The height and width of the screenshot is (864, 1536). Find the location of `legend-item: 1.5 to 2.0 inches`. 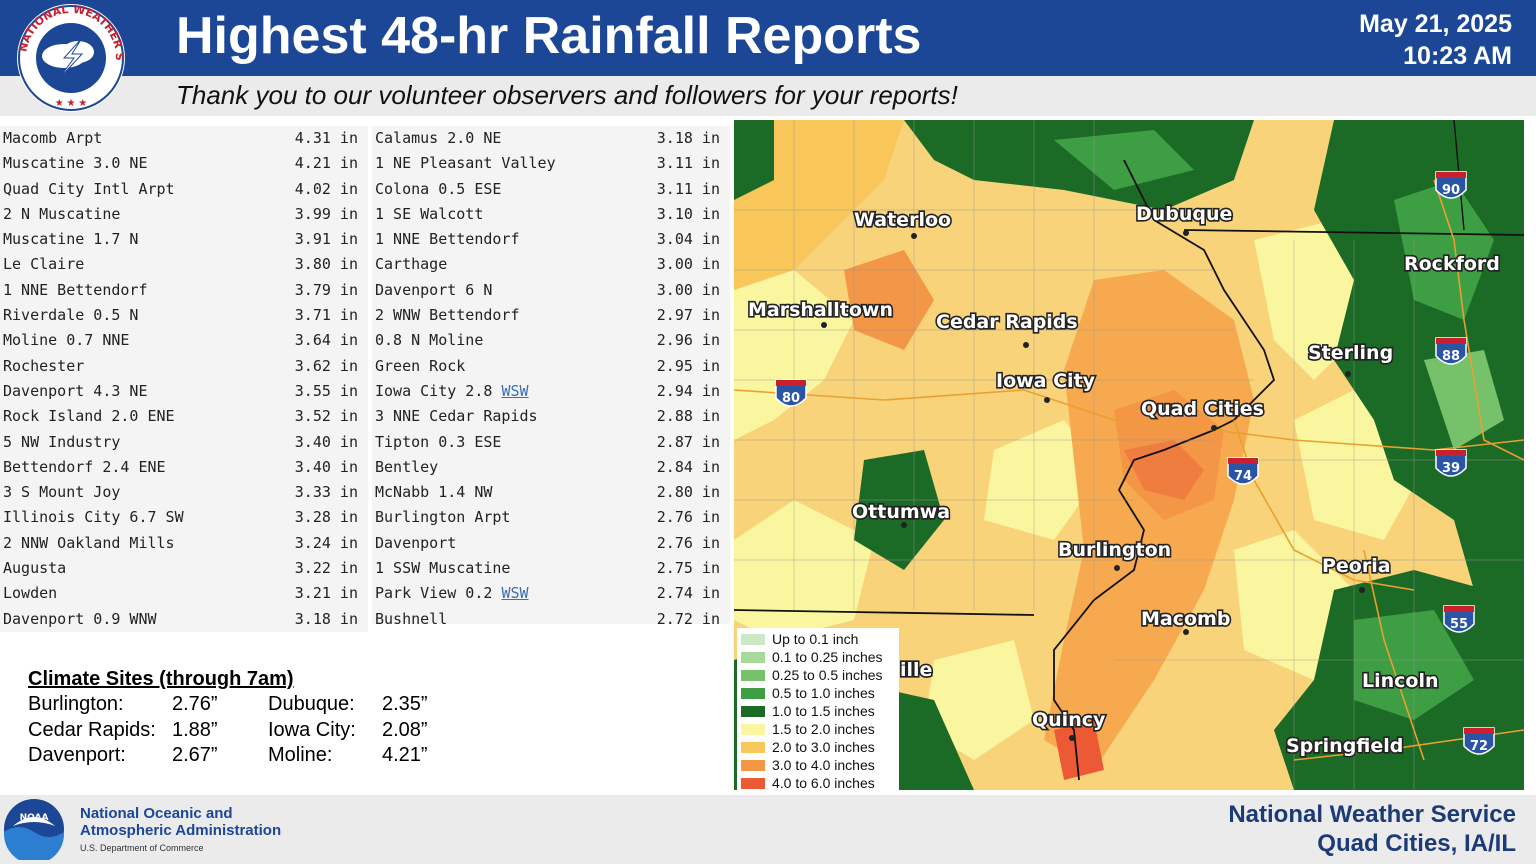

legend-item: 1.5 to 2.0 inches is located at coordinates (820, 729).